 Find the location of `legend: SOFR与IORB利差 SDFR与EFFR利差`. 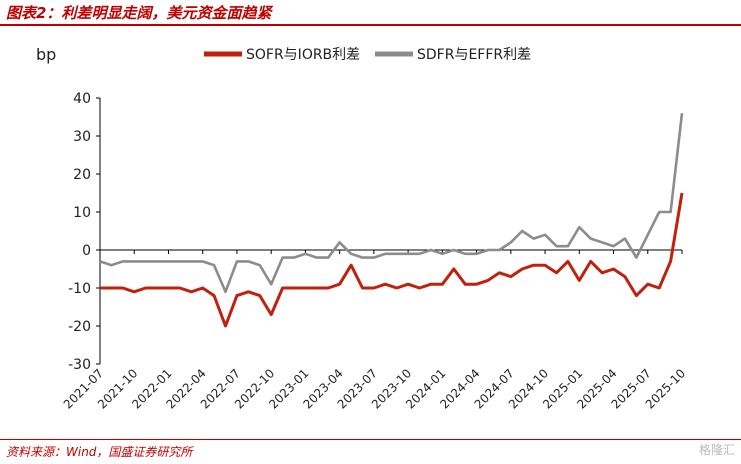

legend: SOFR与IORB利差 SDFR与EFFR利差 is located at coordinates (367, 55).